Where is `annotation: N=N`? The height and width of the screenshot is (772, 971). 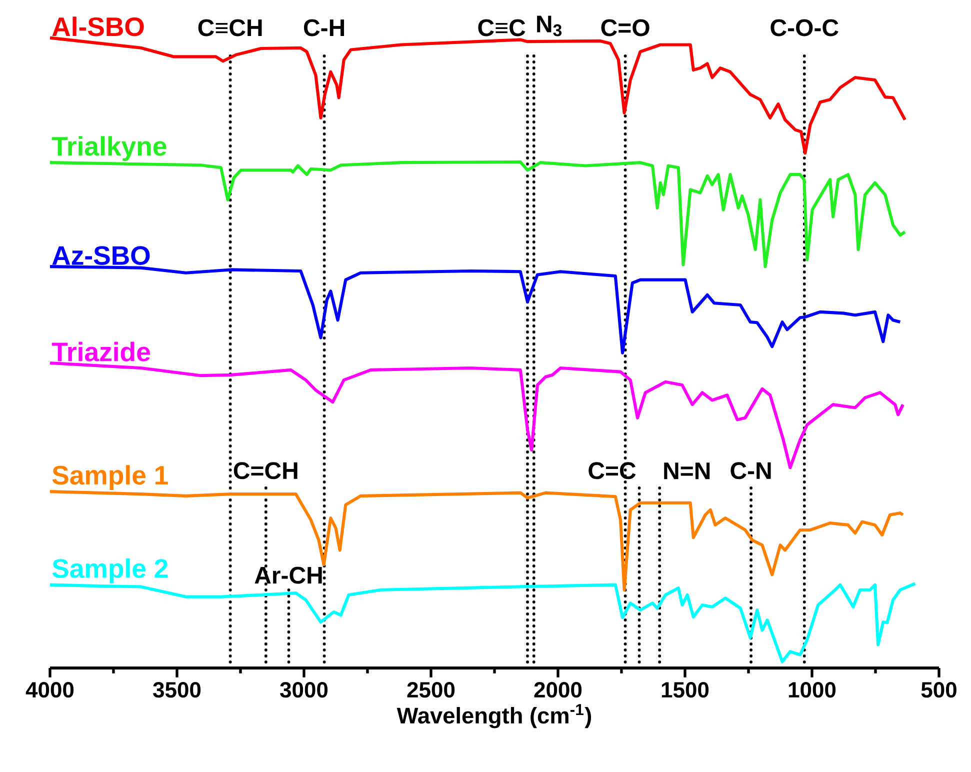
annotation: N=N is located at coordinates (687, 471).